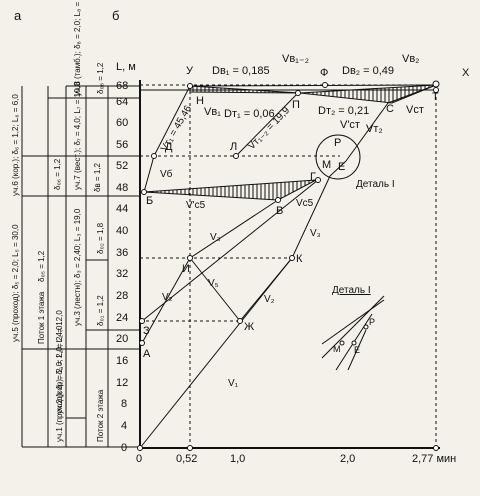 The image size is (480, 496). I want to click on point-label: Г, so click(313, 177).